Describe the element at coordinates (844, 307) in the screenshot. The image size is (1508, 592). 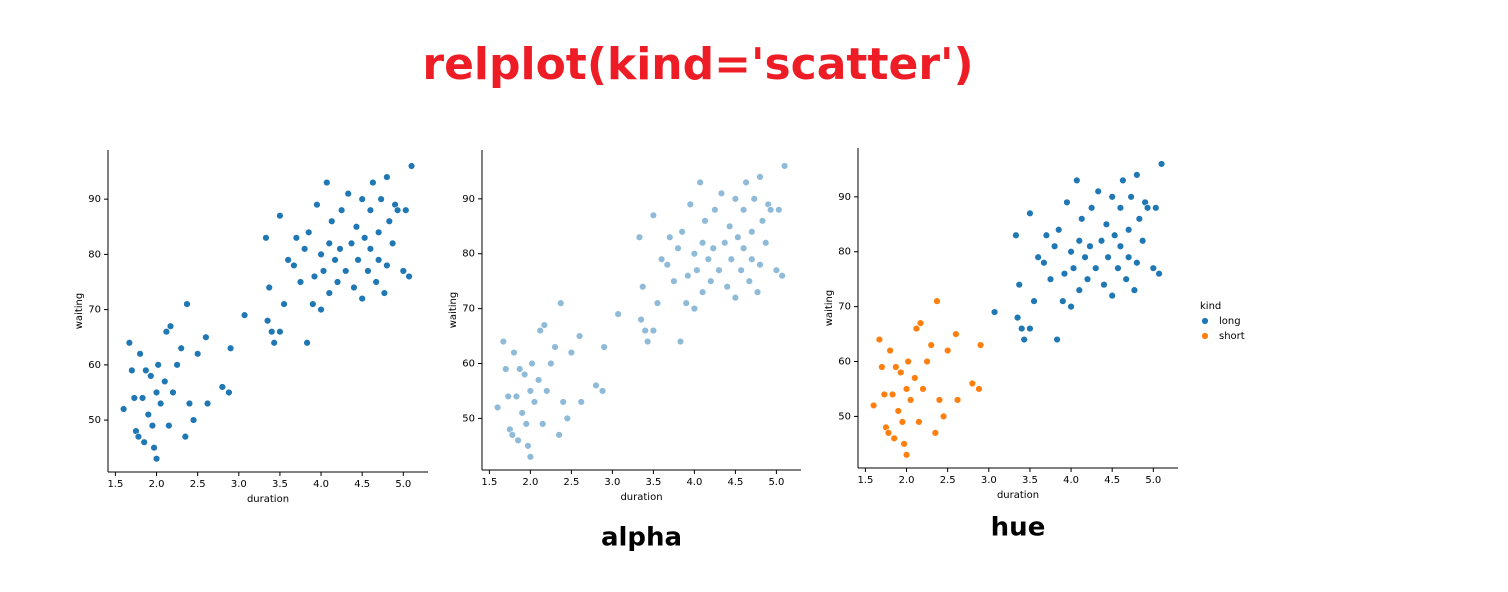
I see `y-tick-label: 70` at that location.